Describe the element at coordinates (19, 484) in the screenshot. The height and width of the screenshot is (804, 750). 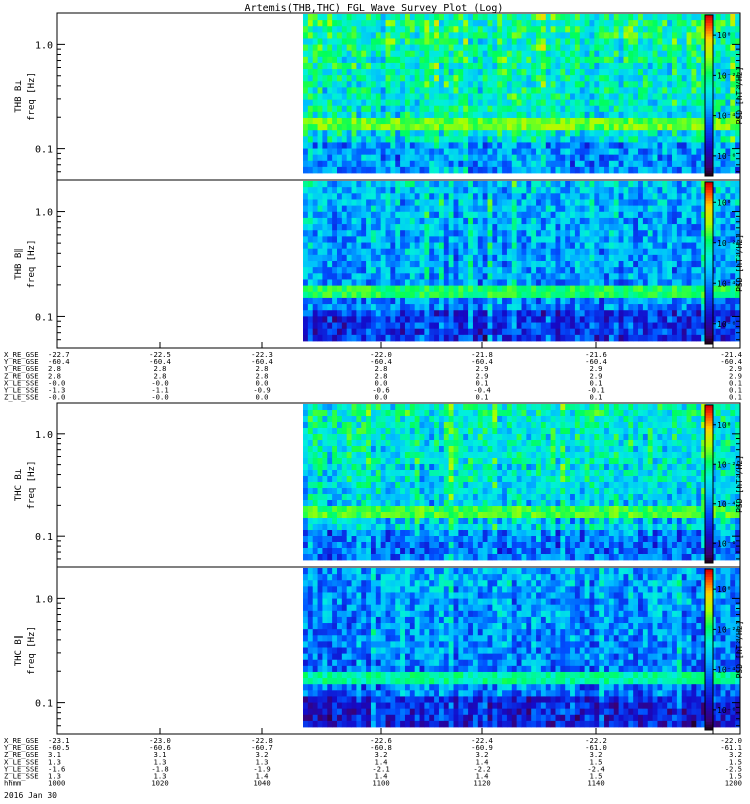
I see `y-label-probe: THC B⊥` at that location.